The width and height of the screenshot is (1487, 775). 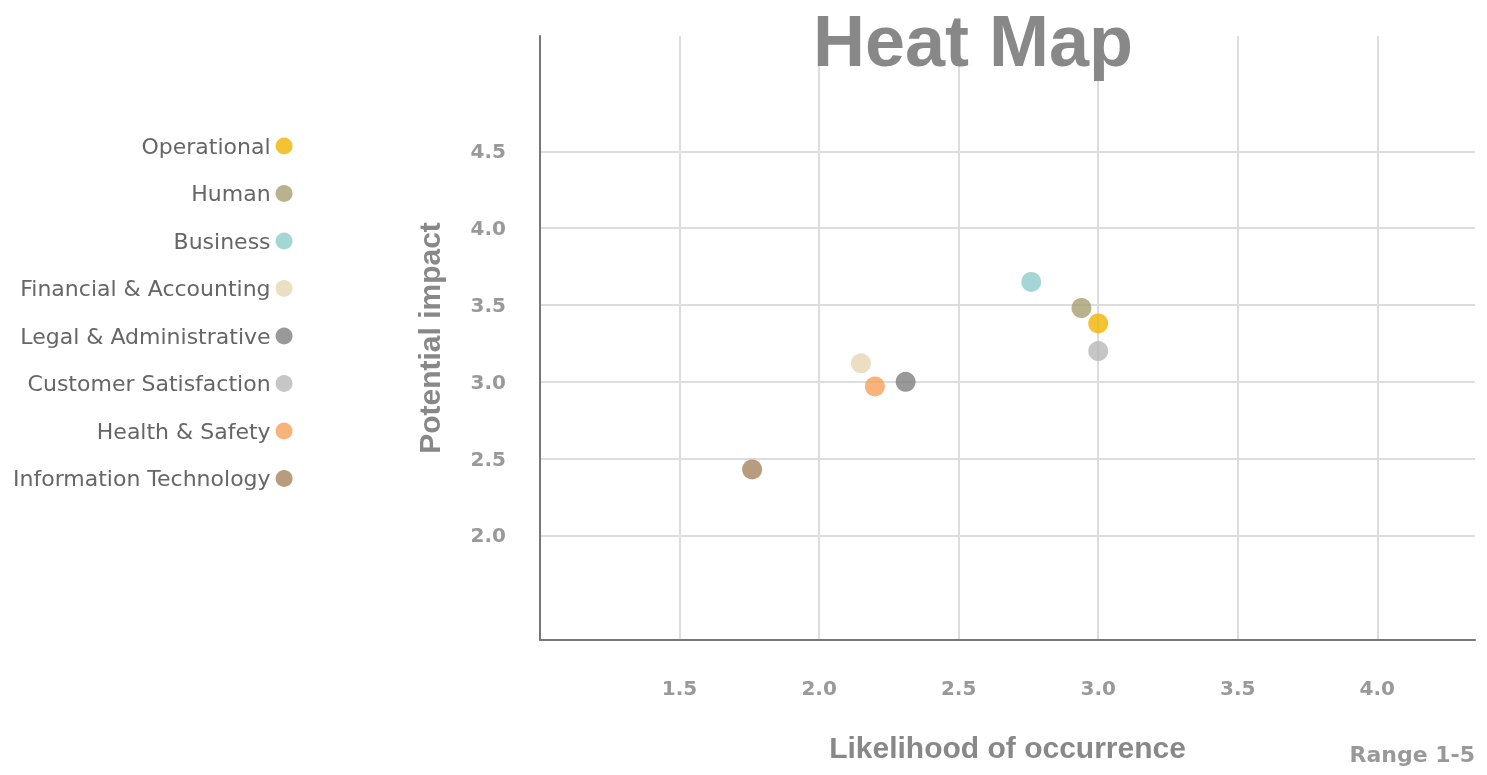 I want to click on legend-label: Operational, so click(x=206, y=146).